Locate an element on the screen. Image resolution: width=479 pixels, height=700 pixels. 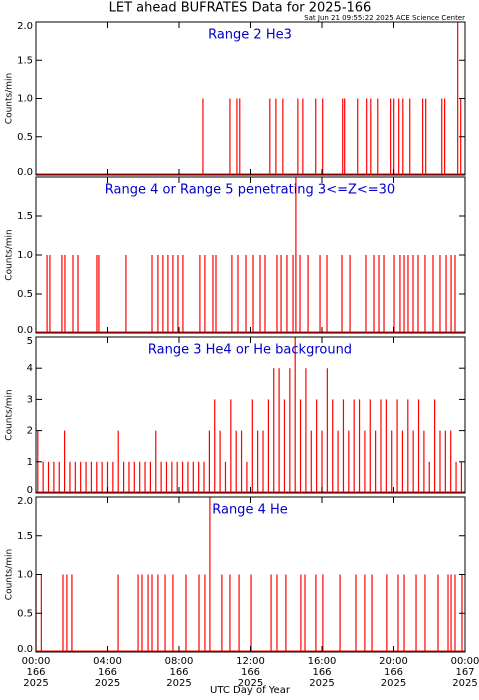
y-tick-label: 5 is located at coordinates (30, 341).